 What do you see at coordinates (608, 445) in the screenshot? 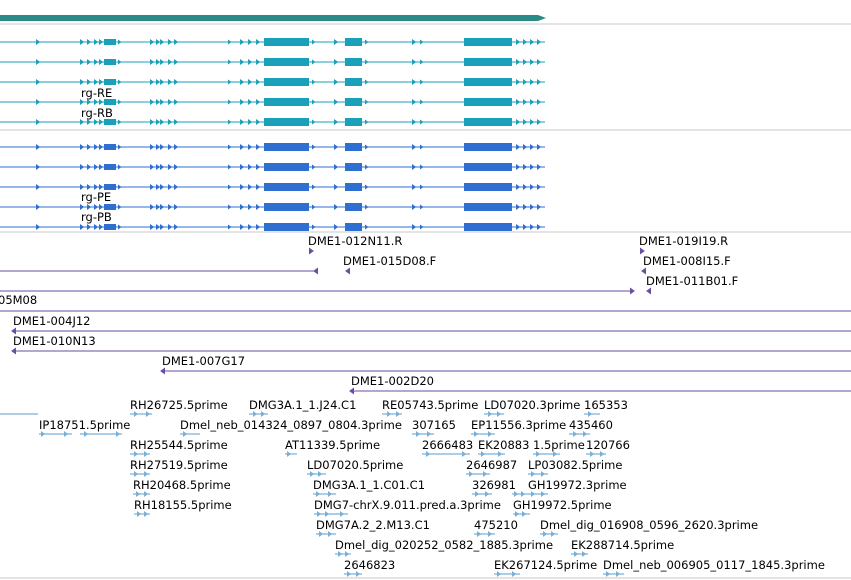
I see `est-label: 120766` at bounding box center [608, 445].